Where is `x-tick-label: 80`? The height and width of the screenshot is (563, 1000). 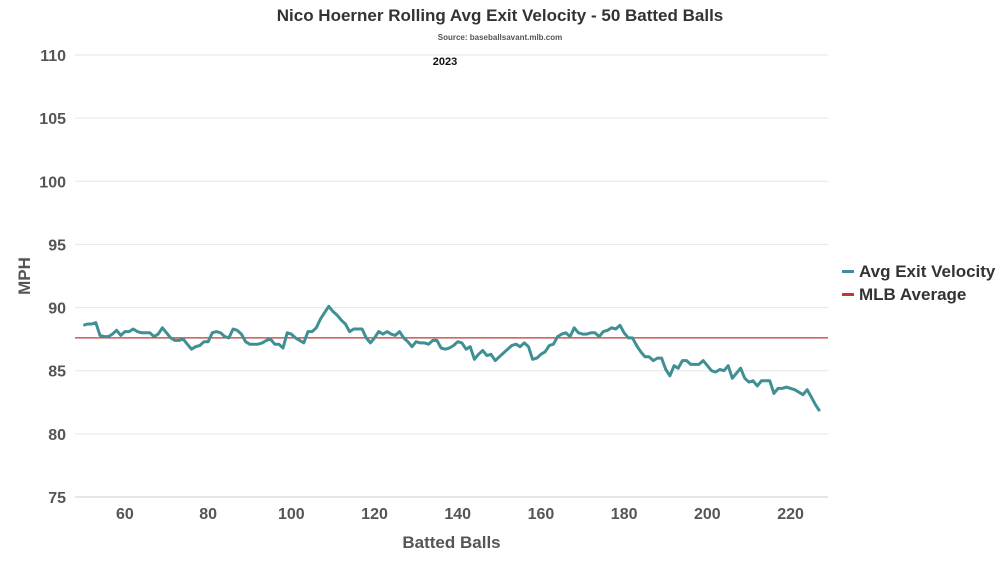 x-tick-label: 80 is located at coordinates (208, 514).